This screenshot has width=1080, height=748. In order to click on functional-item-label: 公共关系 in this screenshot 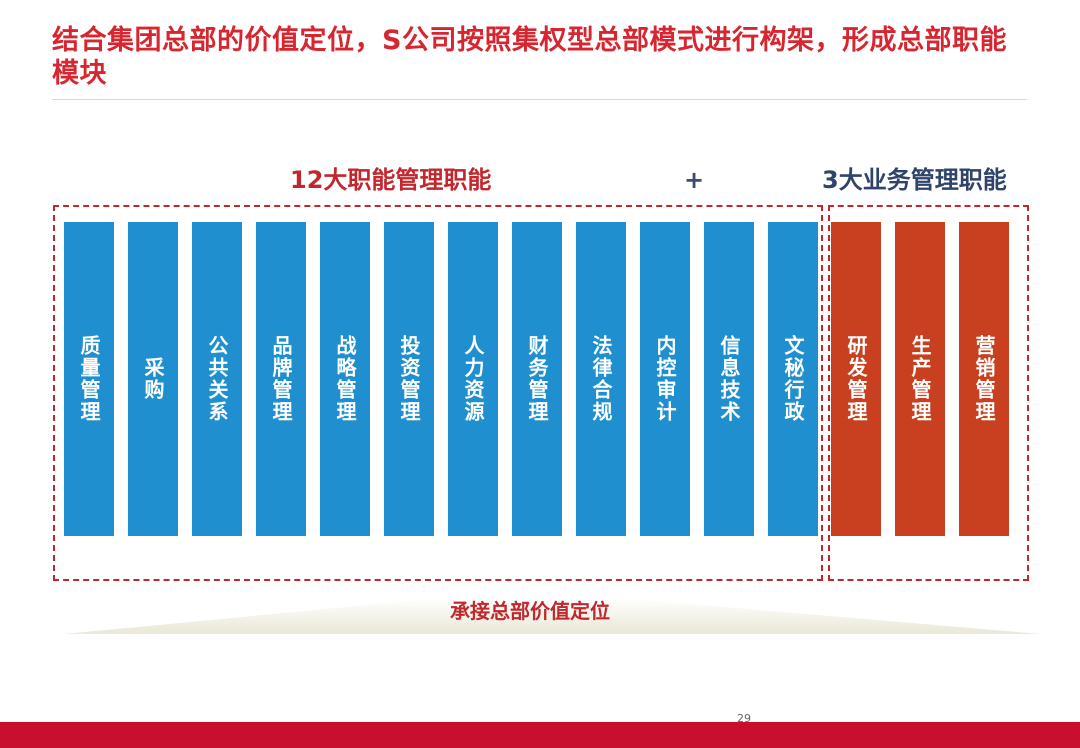, I will do `click(217, 379)`.